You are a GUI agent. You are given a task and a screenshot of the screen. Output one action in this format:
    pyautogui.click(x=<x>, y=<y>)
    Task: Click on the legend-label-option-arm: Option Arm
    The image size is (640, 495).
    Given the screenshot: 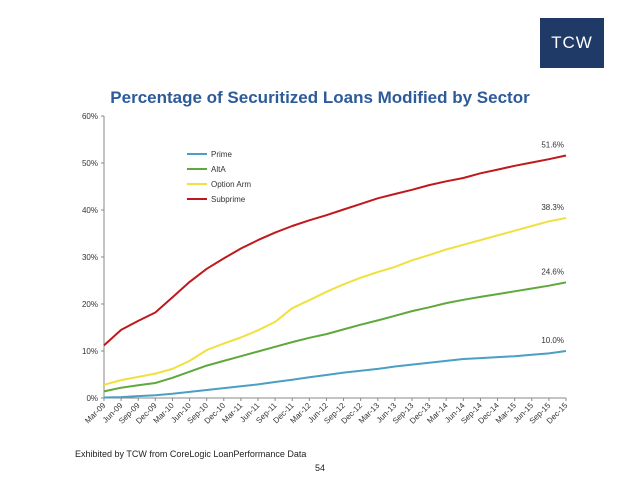 What is the action you would take?
    pyautogui.click(x=231, y=184)
    